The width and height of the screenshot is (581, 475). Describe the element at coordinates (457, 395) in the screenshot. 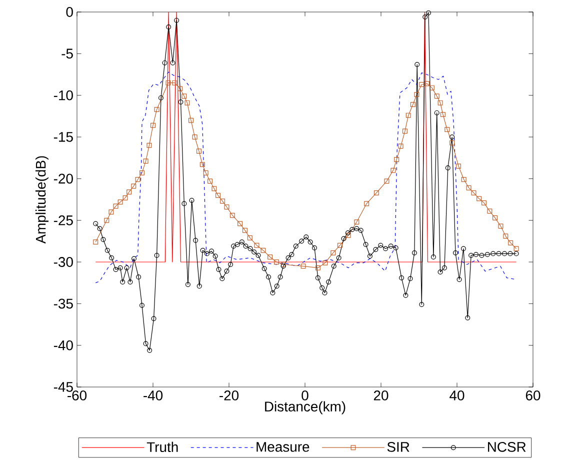

I see `x-tick-label: 40` at that location.